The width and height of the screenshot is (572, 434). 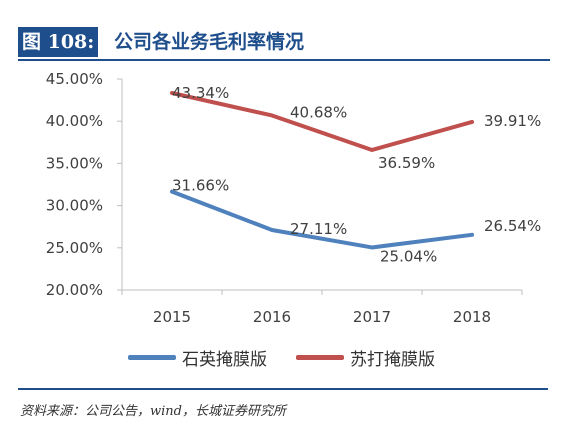 I want to click on data-label: 43.34%, so click(x=200, y=93).